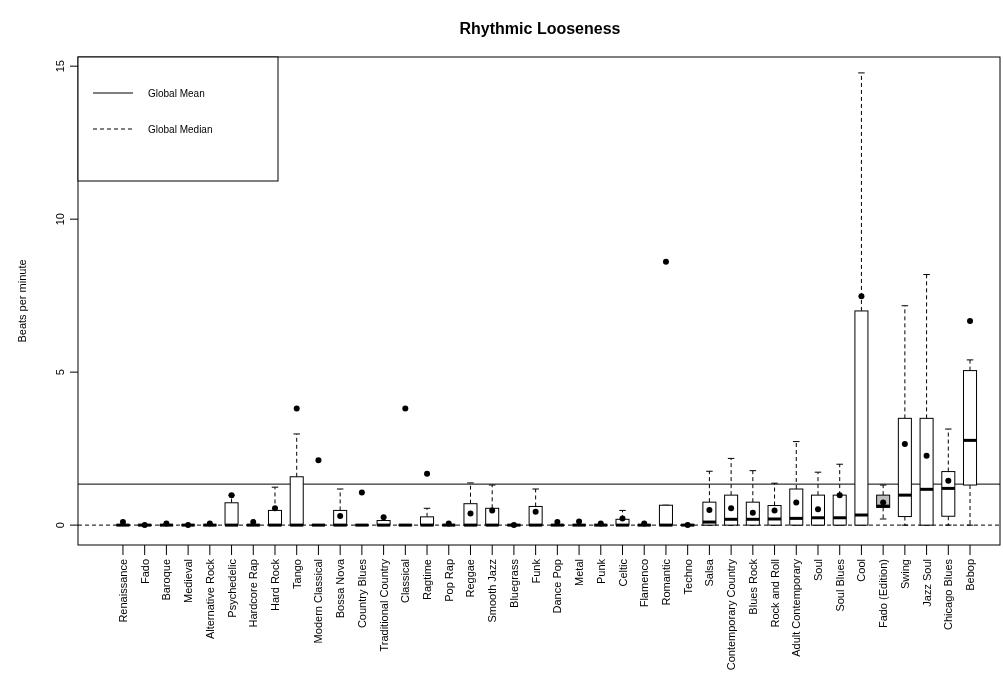 This screenshot has width=1003, height=679. Describe the element at coordinates (665, 582) in the screenshot. I see `x-tick-label: Romantic` at that location.